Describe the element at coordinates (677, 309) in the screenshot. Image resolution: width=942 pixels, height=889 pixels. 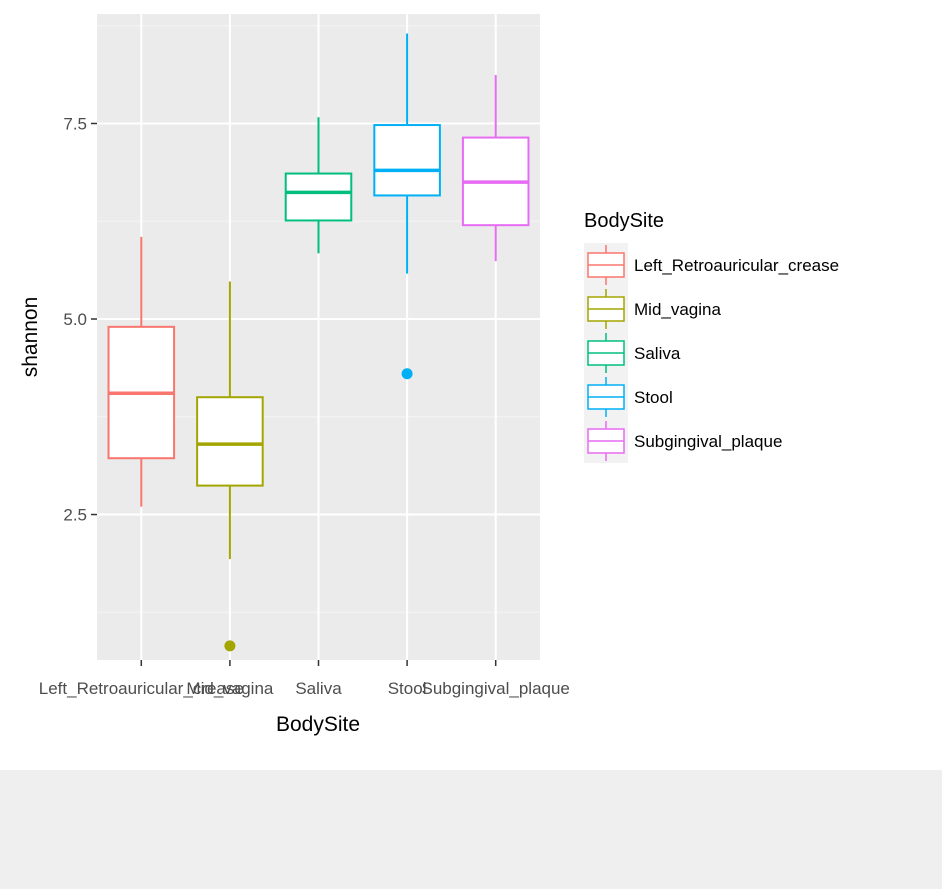
I see `legend-label: Mid_vagina` at that location.